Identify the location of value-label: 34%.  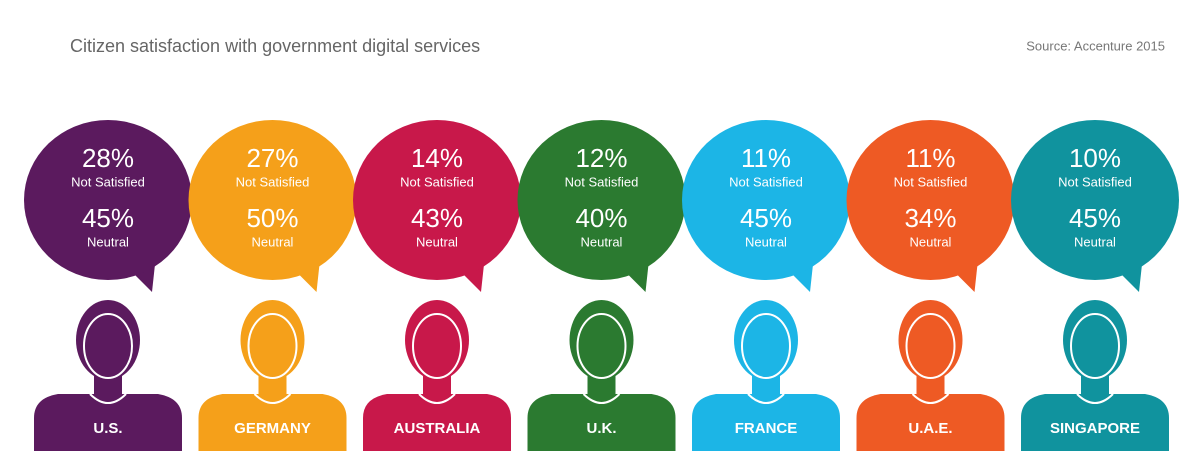
(930, 218).